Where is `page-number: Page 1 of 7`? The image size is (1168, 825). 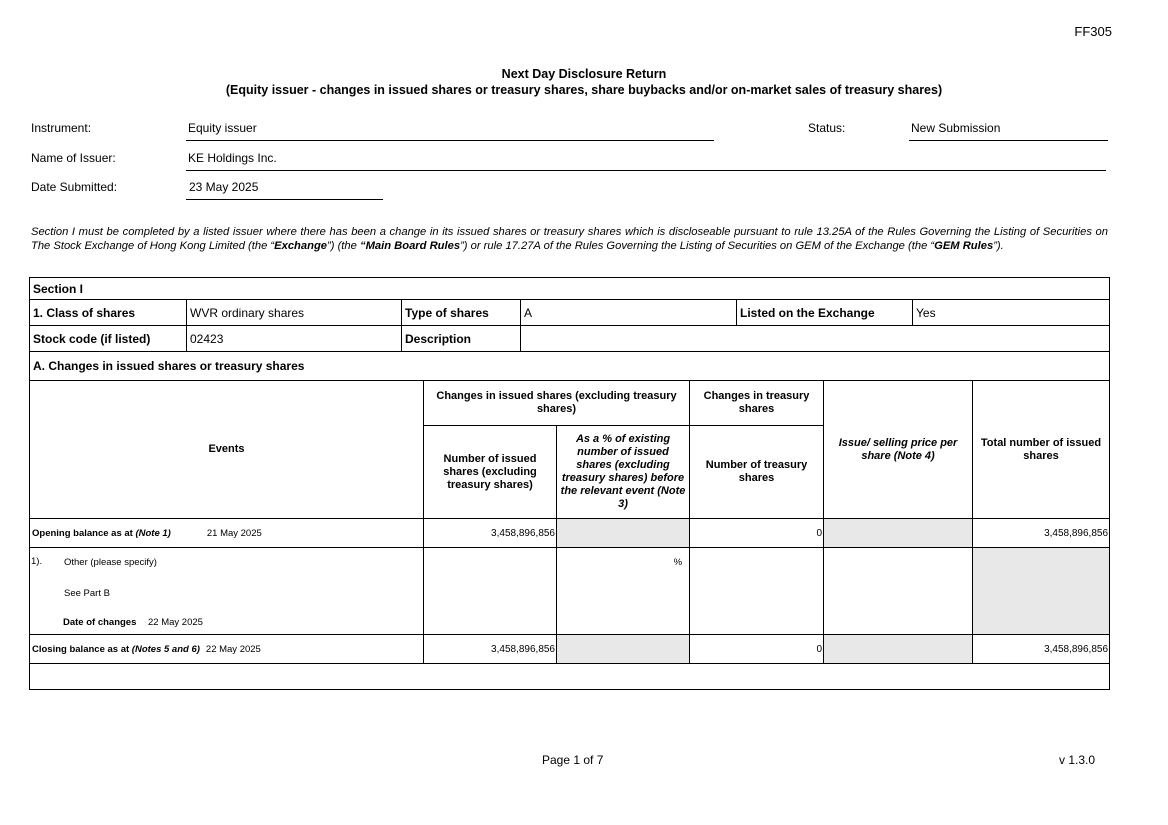 page-number: Page 1 of 7 is located at coordinates (573, 760).